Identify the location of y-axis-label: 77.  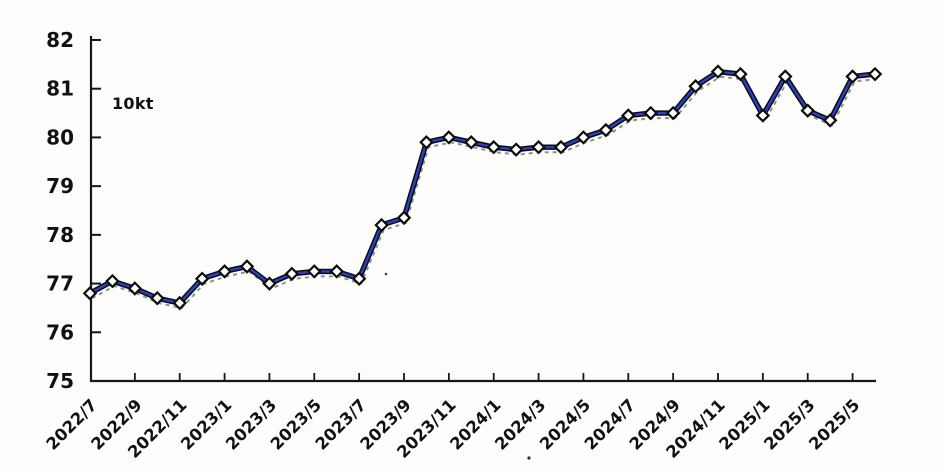
(60, 284).